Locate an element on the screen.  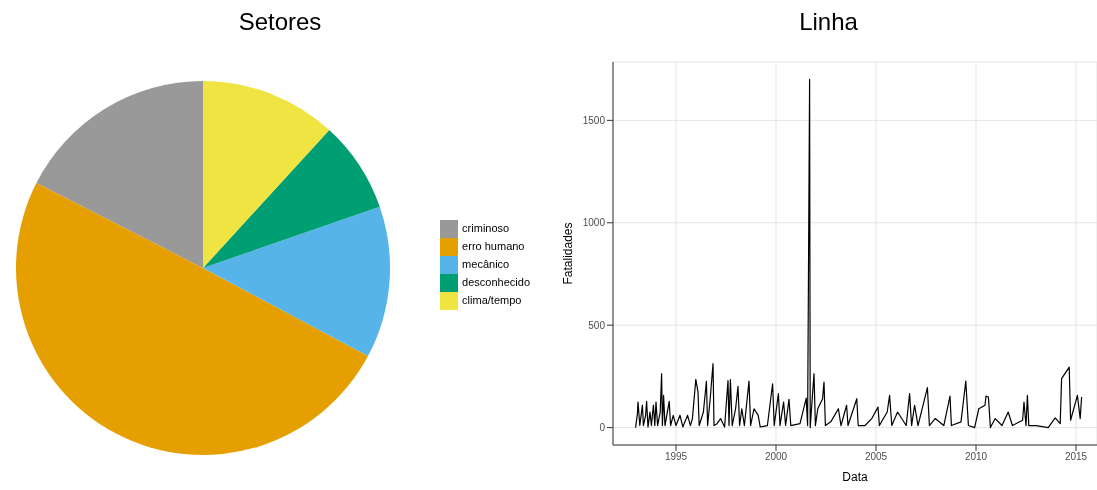
y-tick-label: 1500 is located at coordinates (594, 120).